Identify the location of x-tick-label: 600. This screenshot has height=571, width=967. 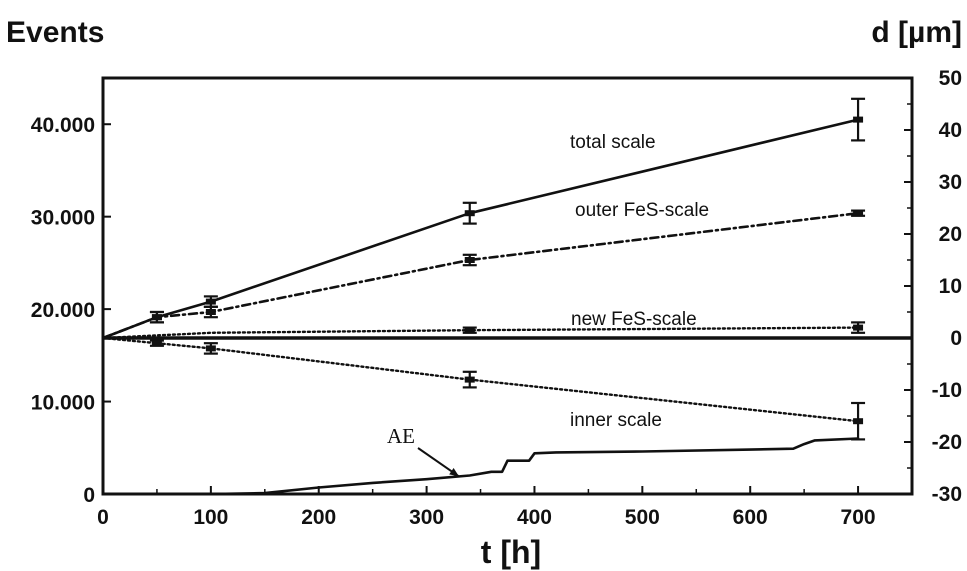
(750, 517).